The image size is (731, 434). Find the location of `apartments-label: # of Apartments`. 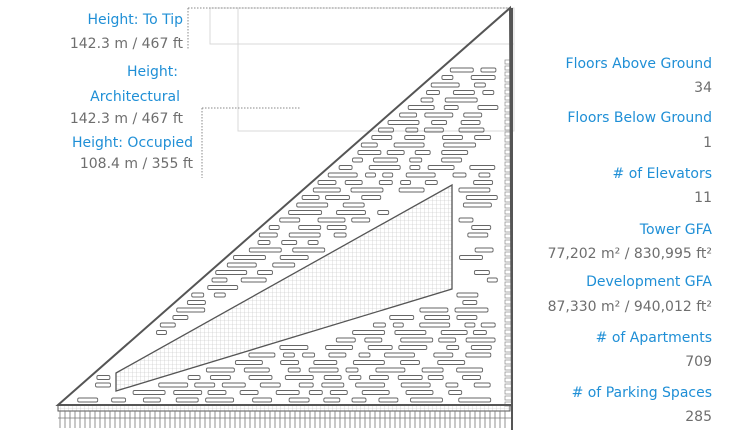

apartments-label: # of Apartments is located at coordinates (653, 338).